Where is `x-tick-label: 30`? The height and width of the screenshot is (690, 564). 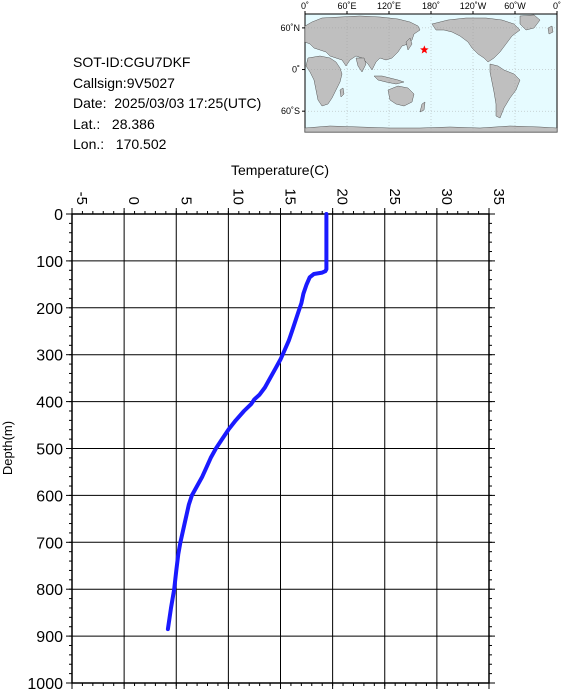
x-tick-label: 30 is located at coordinates (446, 196).